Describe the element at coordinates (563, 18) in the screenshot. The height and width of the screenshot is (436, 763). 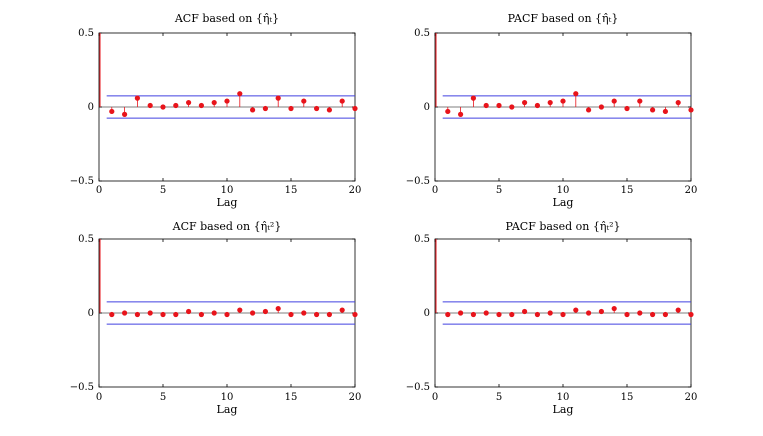
I see `chart-title: PACF based on {η̂ₜ}` at that location.